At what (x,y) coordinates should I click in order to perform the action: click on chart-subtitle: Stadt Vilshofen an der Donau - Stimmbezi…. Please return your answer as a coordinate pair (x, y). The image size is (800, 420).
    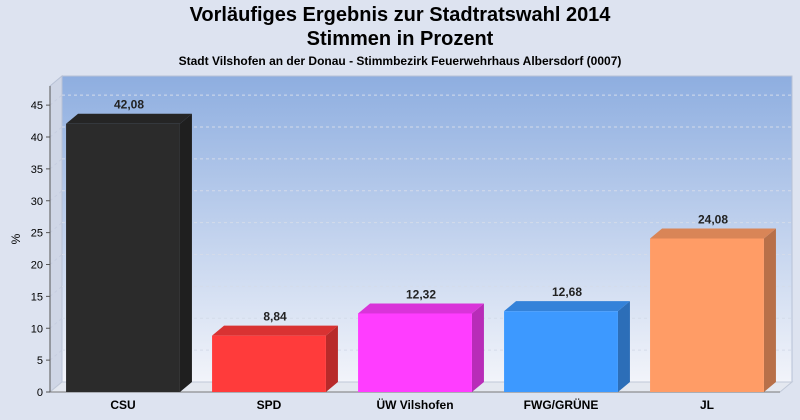
    Looking at the image, I should click on (400, 61).